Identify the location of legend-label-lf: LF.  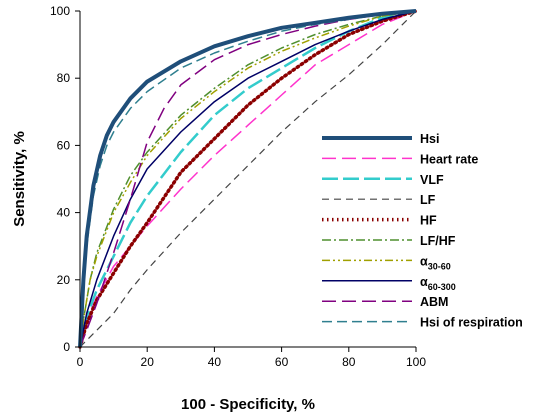
(428, 200).